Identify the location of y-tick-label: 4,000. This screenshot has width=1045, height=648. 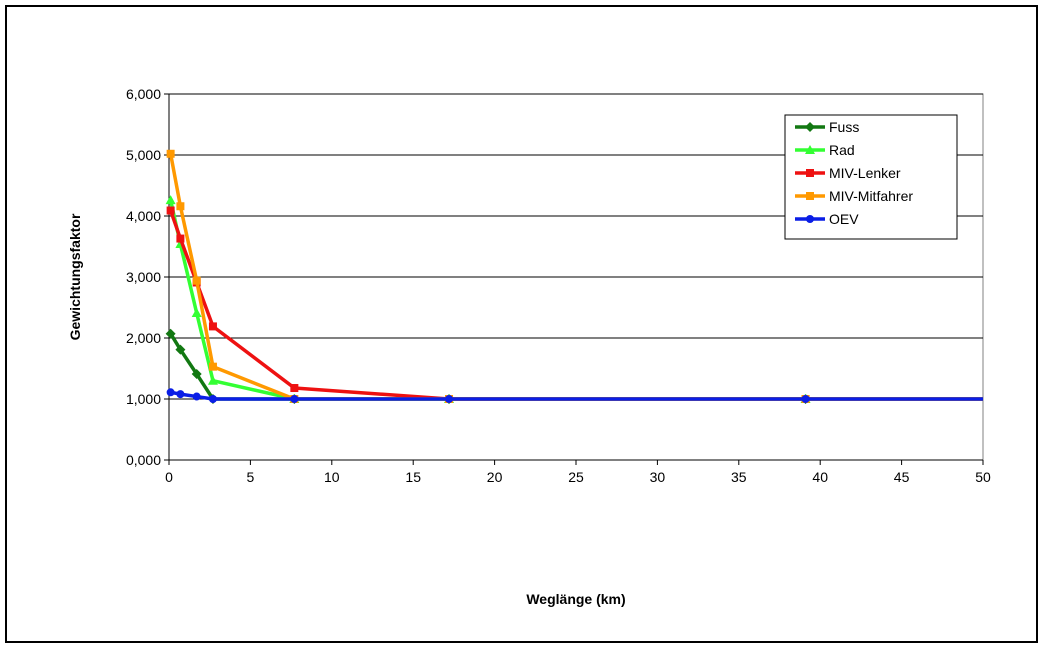
(143, 216).